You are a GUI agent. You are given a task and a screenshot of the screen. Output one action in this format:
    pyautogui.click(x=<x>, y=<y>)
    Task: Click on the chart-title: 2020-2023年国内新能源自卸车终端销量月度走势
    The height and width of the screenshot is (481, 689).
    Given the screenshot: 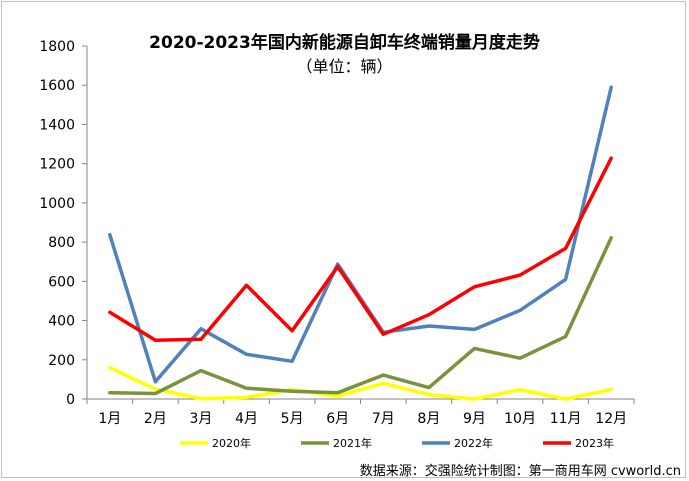 What is the action you would take?
    pyautogui.click(x=344, y=43)
    